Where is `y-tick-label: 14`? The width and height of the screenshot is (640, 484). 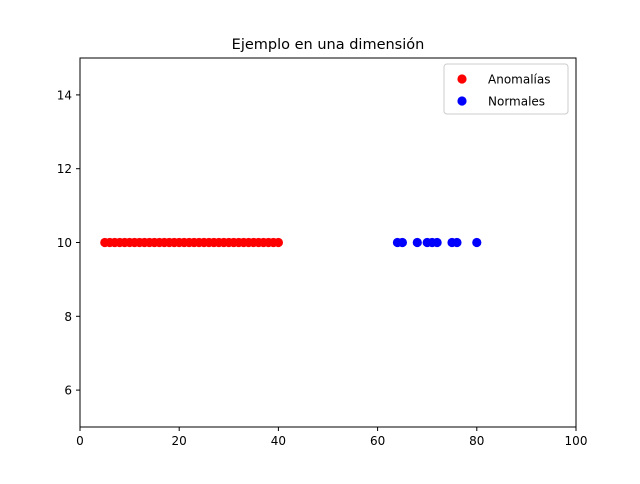
y-tick-label: 14 is located at coordinates (64, 95).